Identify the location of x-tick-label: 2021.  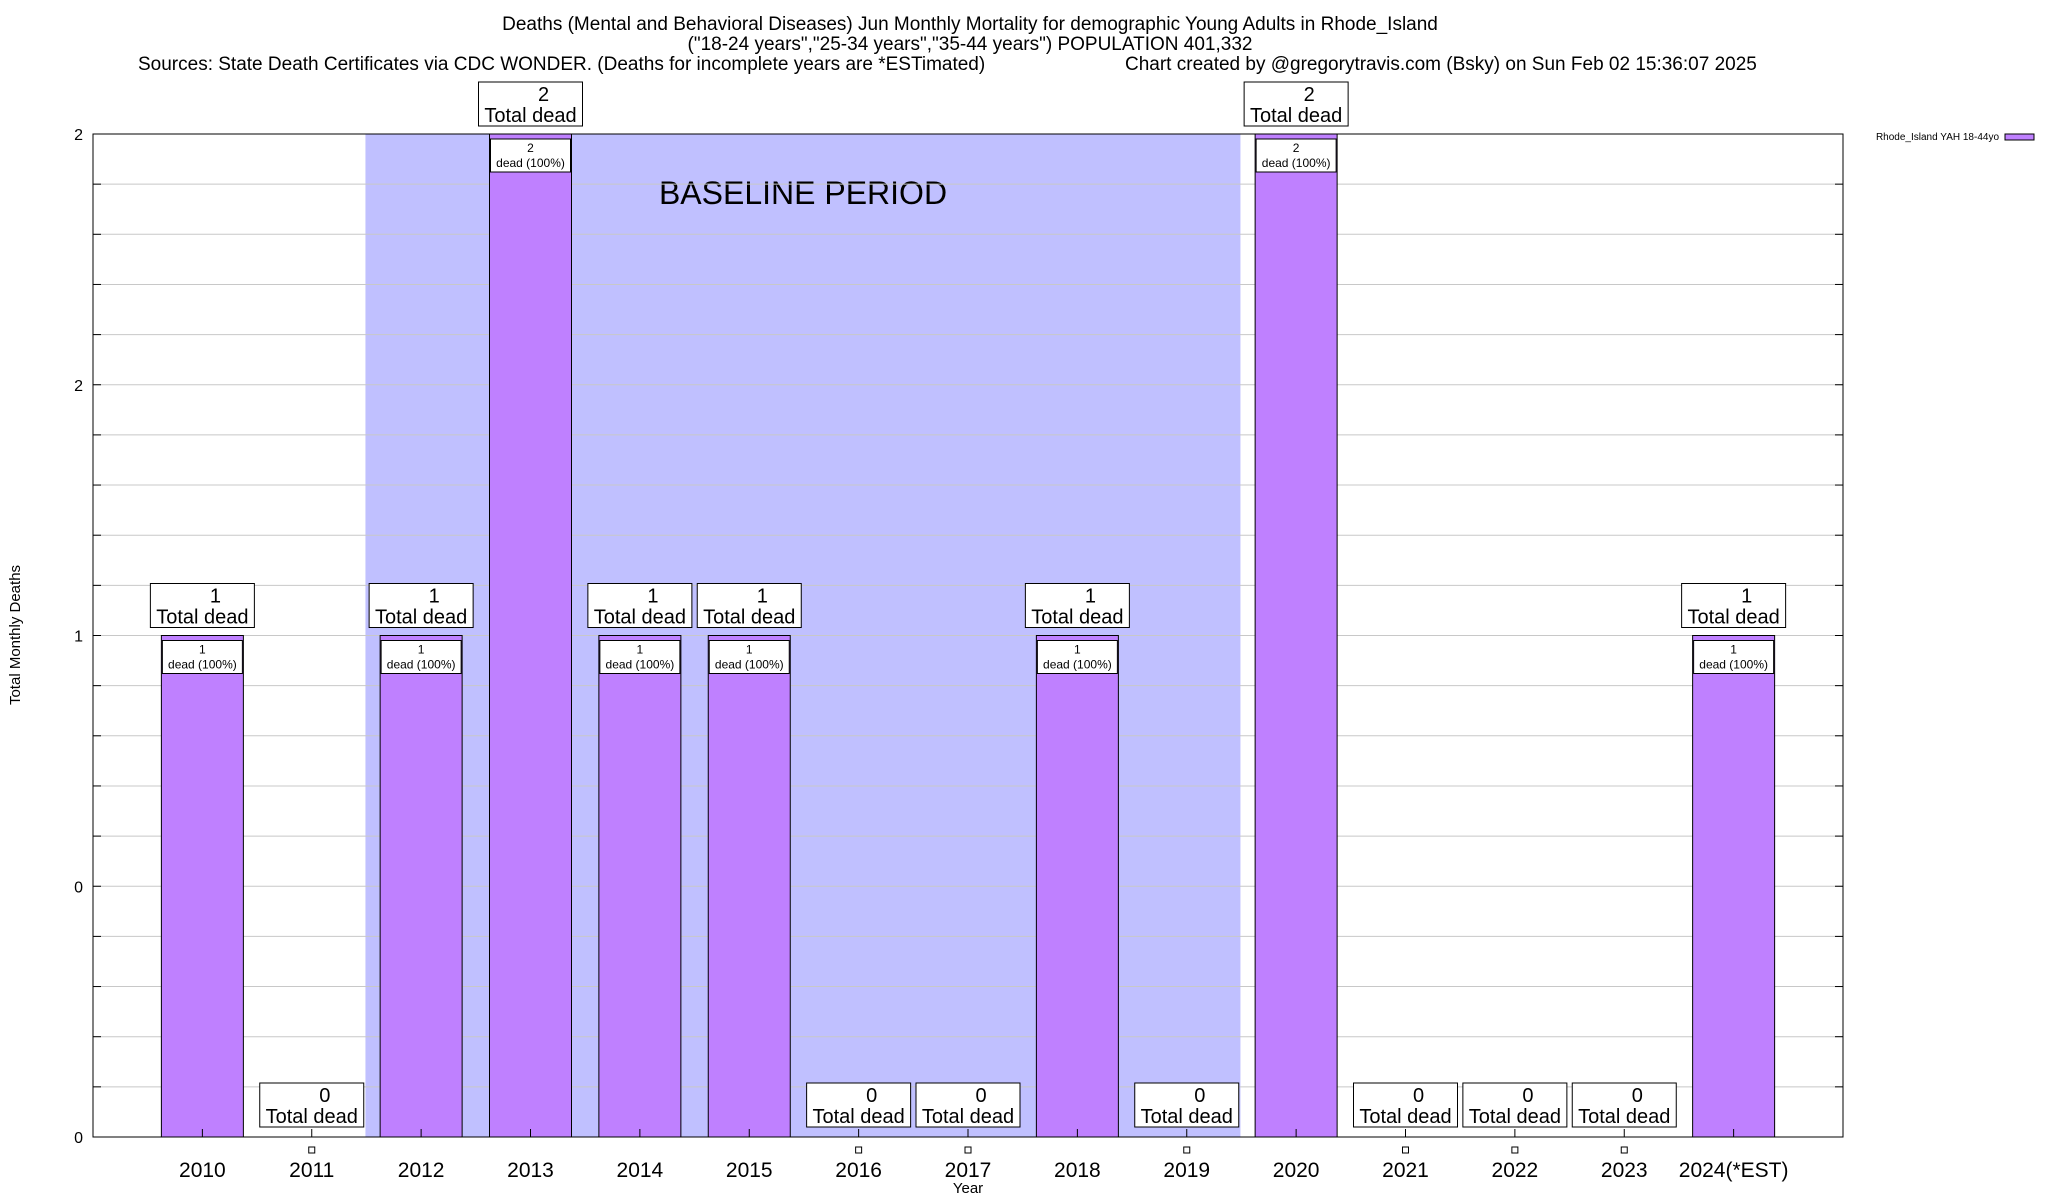
(1405, 1170).